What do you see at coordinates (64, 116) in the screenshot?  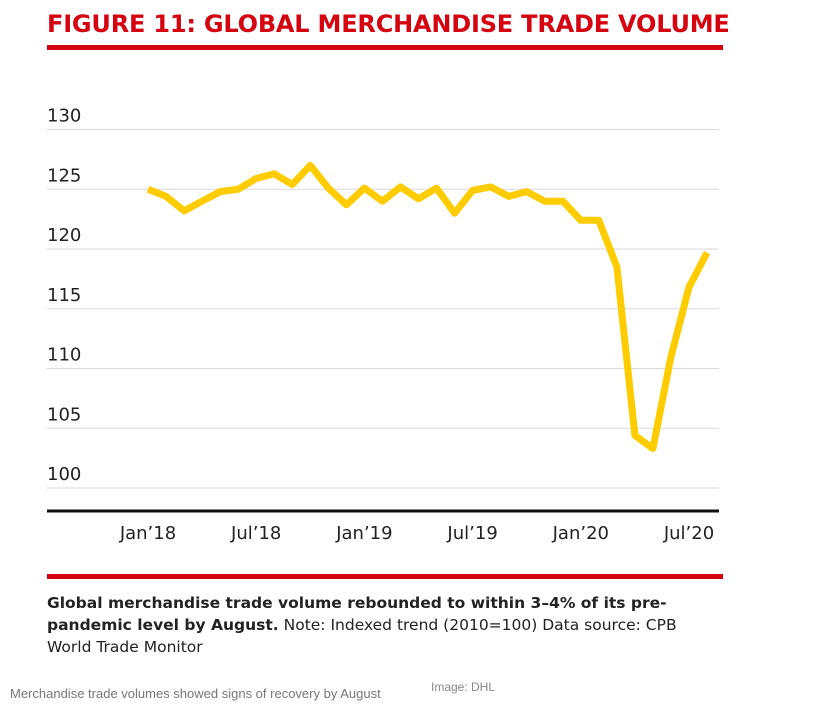 I see `y-tick-label: 130` at bounding box center [64, 116].